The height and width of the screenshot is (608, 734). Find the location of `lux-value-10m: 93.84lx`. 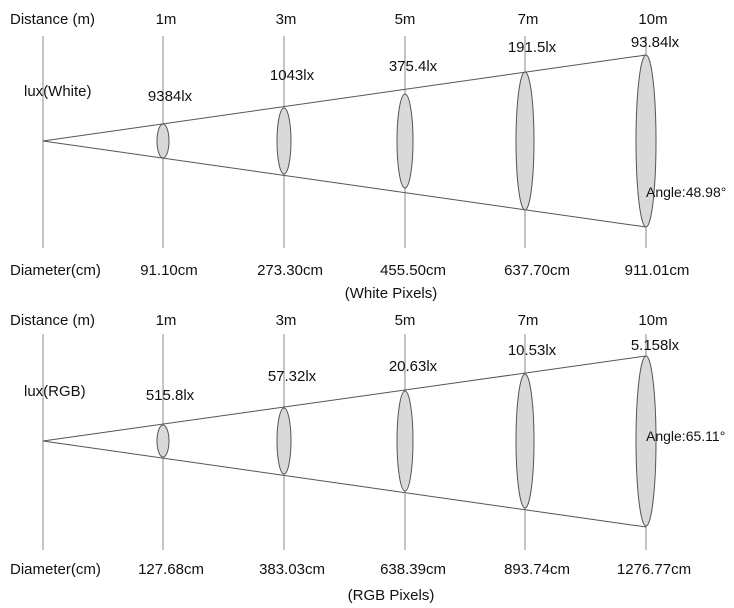

lux-value-10m: 93.84lx is located at coordinates (655, 42).